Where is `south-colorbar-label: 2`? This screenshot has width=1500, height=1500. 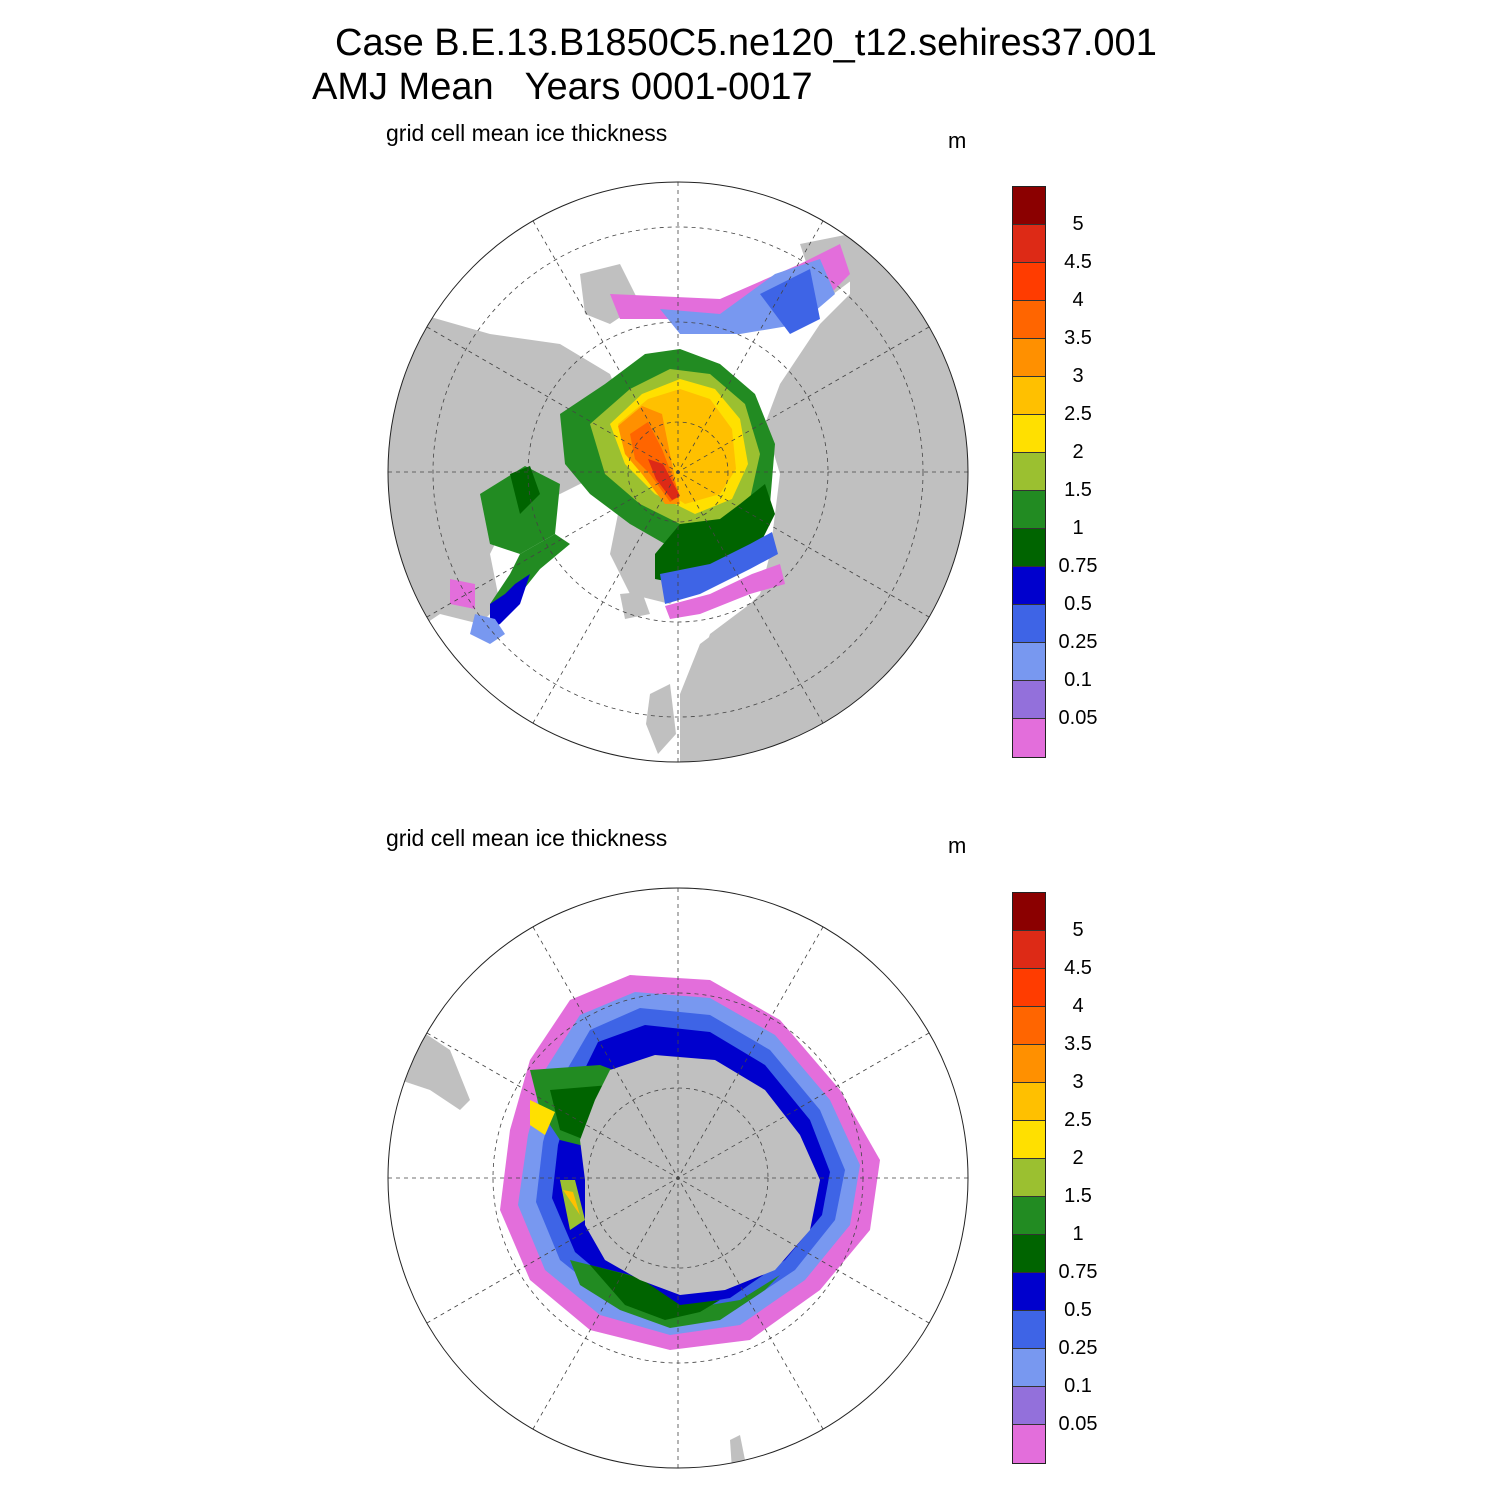 south-colorbar-label: 2 is located at coordinates (1078, 1158).